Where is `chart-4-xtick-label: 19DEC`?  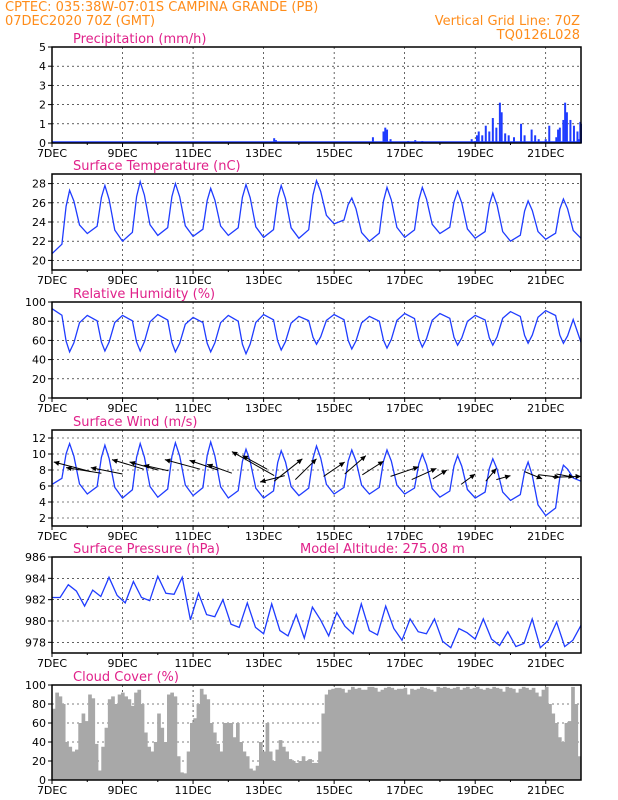 chart-4-xtick-label: 19DEC is located at coordinates (475, 536).